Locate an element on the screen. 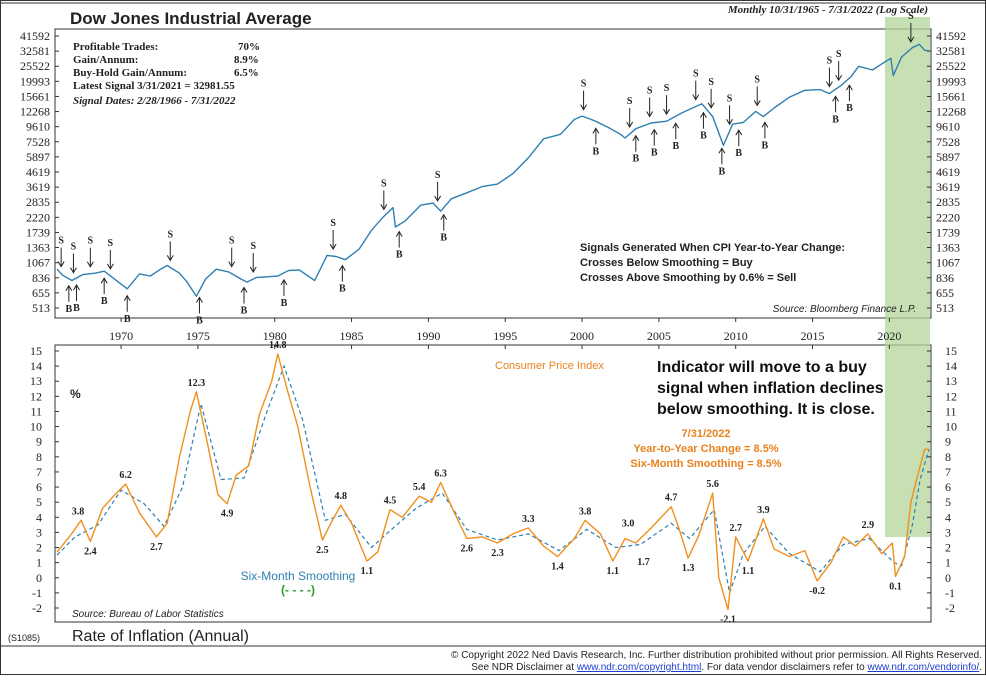 The width and height of the screenshot is (986, 680). footer-line2-a: See NDR Disclaimer at is located at coordinates (524, 667).